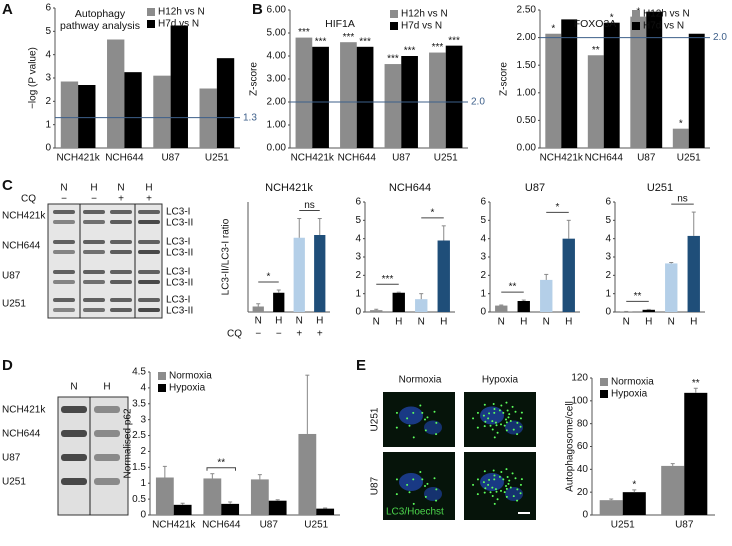 The height and width of the screenshot is (546, 732). What do you see at coordinates (24, 410) in the screenshot?
I see `row-label: NCH421k` at bounding box center [24, 410].